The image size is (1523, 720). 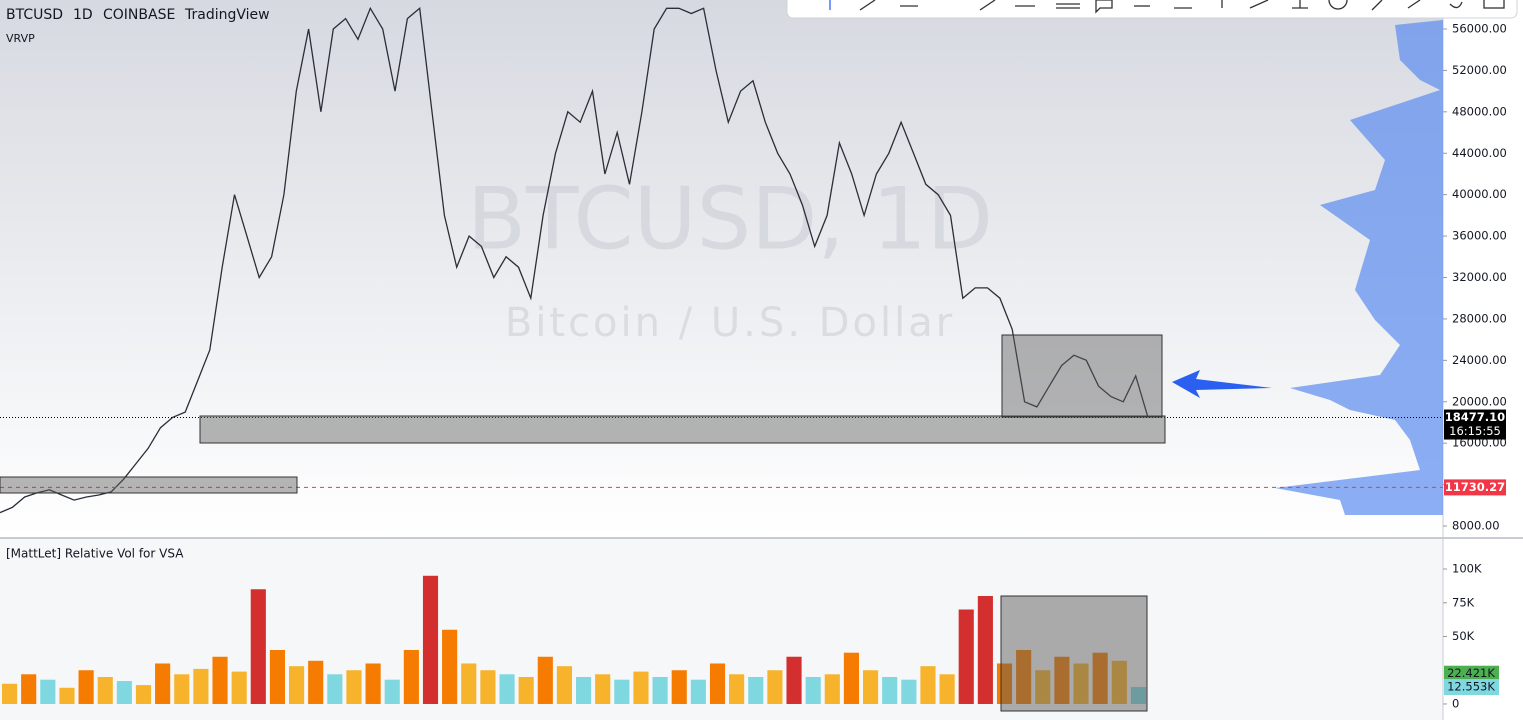 I want to click on volume-indicator-title: [MattLet] Relative Vol for VSA, so click(x=95, y=554).